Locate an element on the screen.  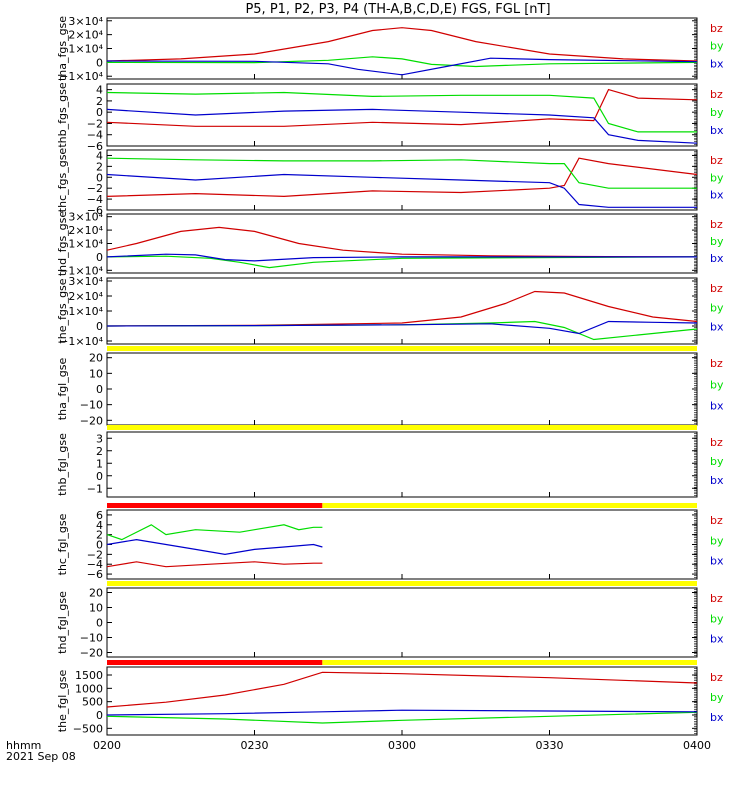
date-label: 2021 Sep 08 is located at coordinates (41, 756).